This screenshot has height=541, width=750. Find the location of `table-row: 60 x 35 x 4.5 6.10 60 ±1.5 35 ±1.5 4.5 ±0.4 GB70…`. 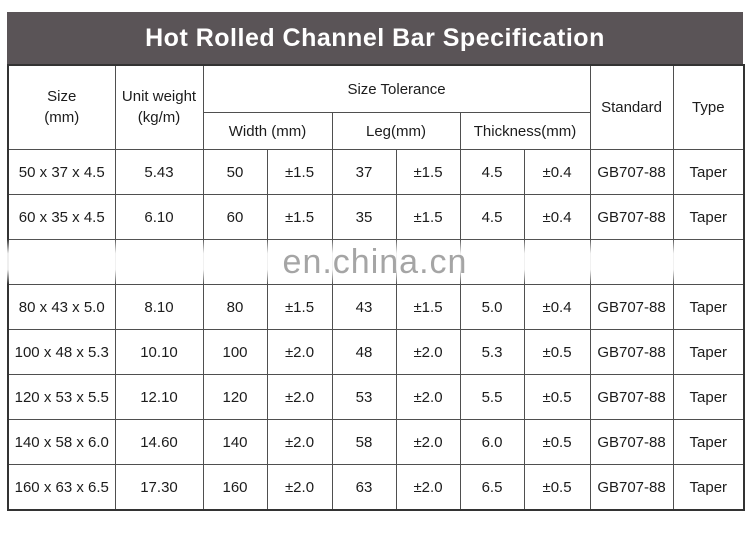

table-row: 60 x 35 x 4.5 6.10 60 ±1.5 35 ±1.5 4.5 ±0.4 GB70… is located at coordinates (376, 217).